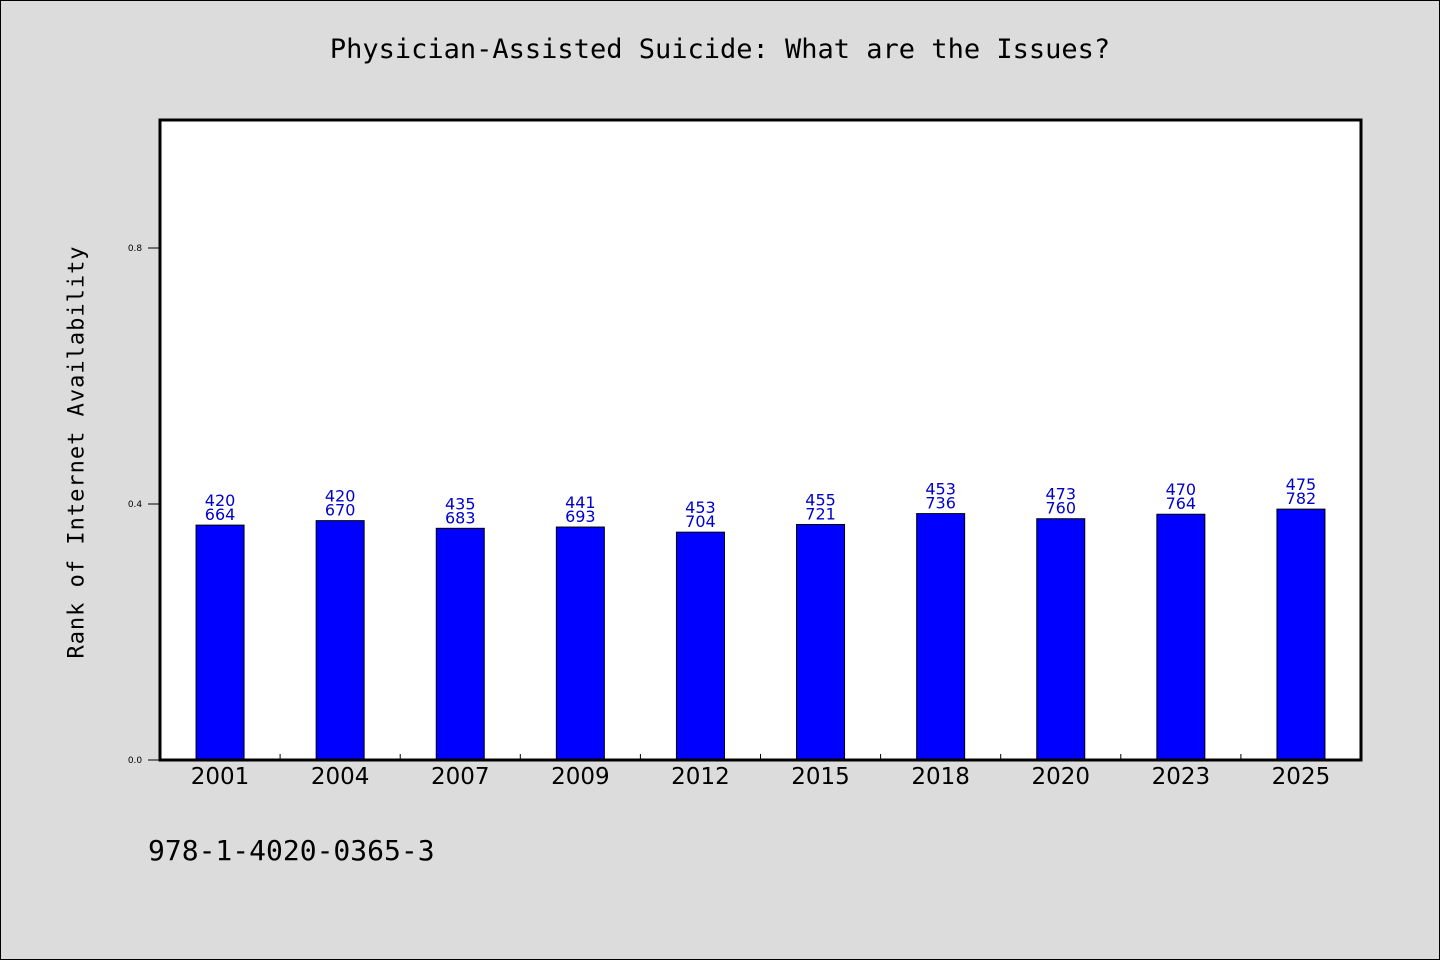 The height and width of the screenshot is (960, 1440). Describe the element at coordinates (580, 502) in the screenshot. I see `data-label-top: 441` at that location.